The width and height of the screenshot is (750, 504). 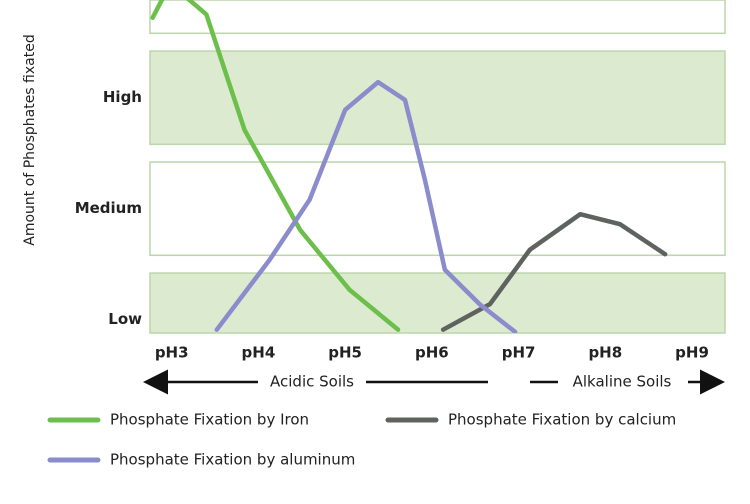 What do you see at coordinates (172, 353) in the screenshot?
I see `x-tick-label: pH3` at bounding box center [172, 353].